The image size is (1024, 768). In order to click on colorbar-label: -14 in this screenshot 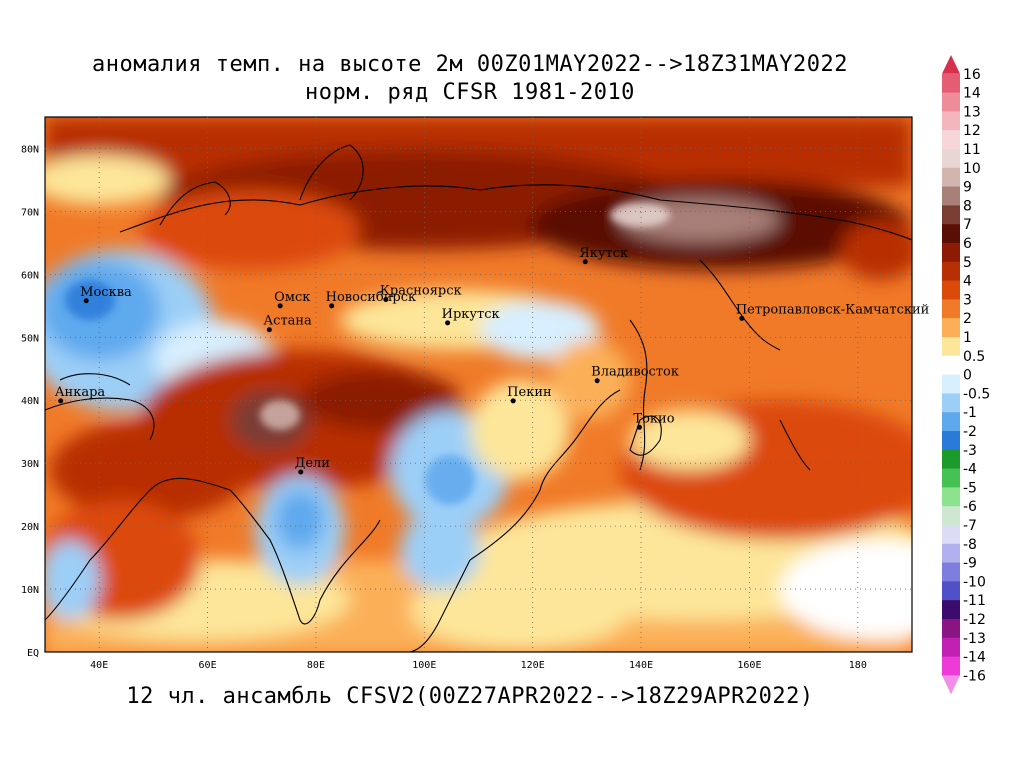, I will do `click(974, 658)`.